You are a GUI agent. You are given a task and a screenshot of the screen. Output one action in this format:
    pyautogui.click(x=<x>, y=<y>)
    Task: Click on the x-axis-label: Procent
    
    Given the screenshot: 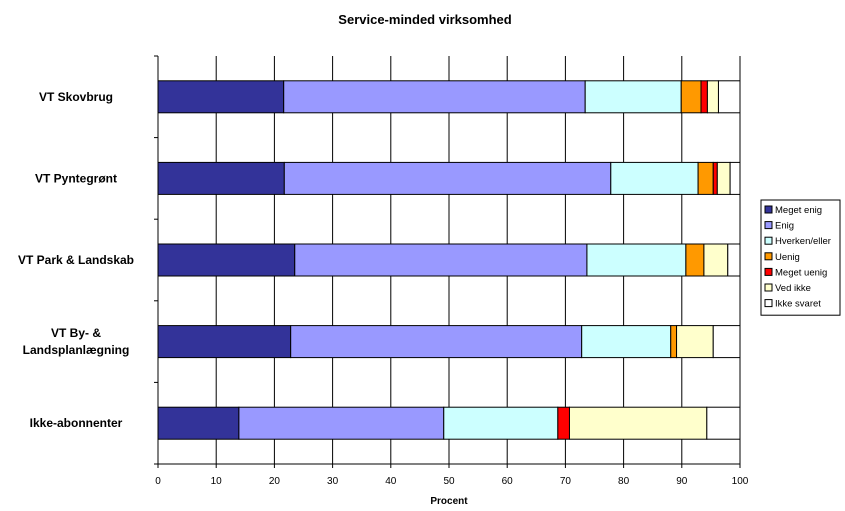 What is the action you would take?
    pyautogui.click(x=449, y=501)
    